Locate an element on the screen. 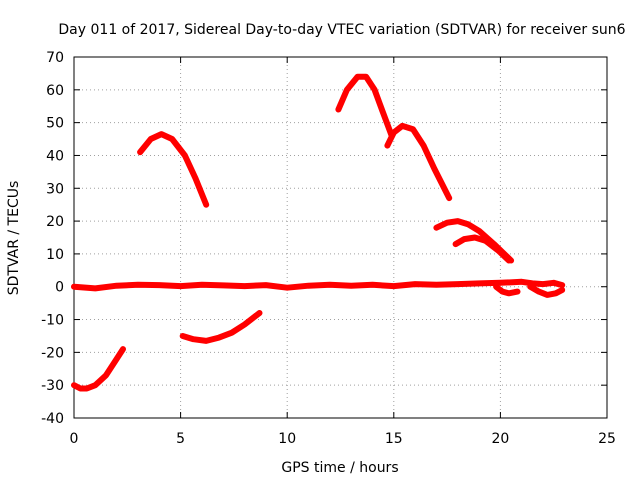  x-axis-label: GPS time / hours is located at coordinates (339, 468).